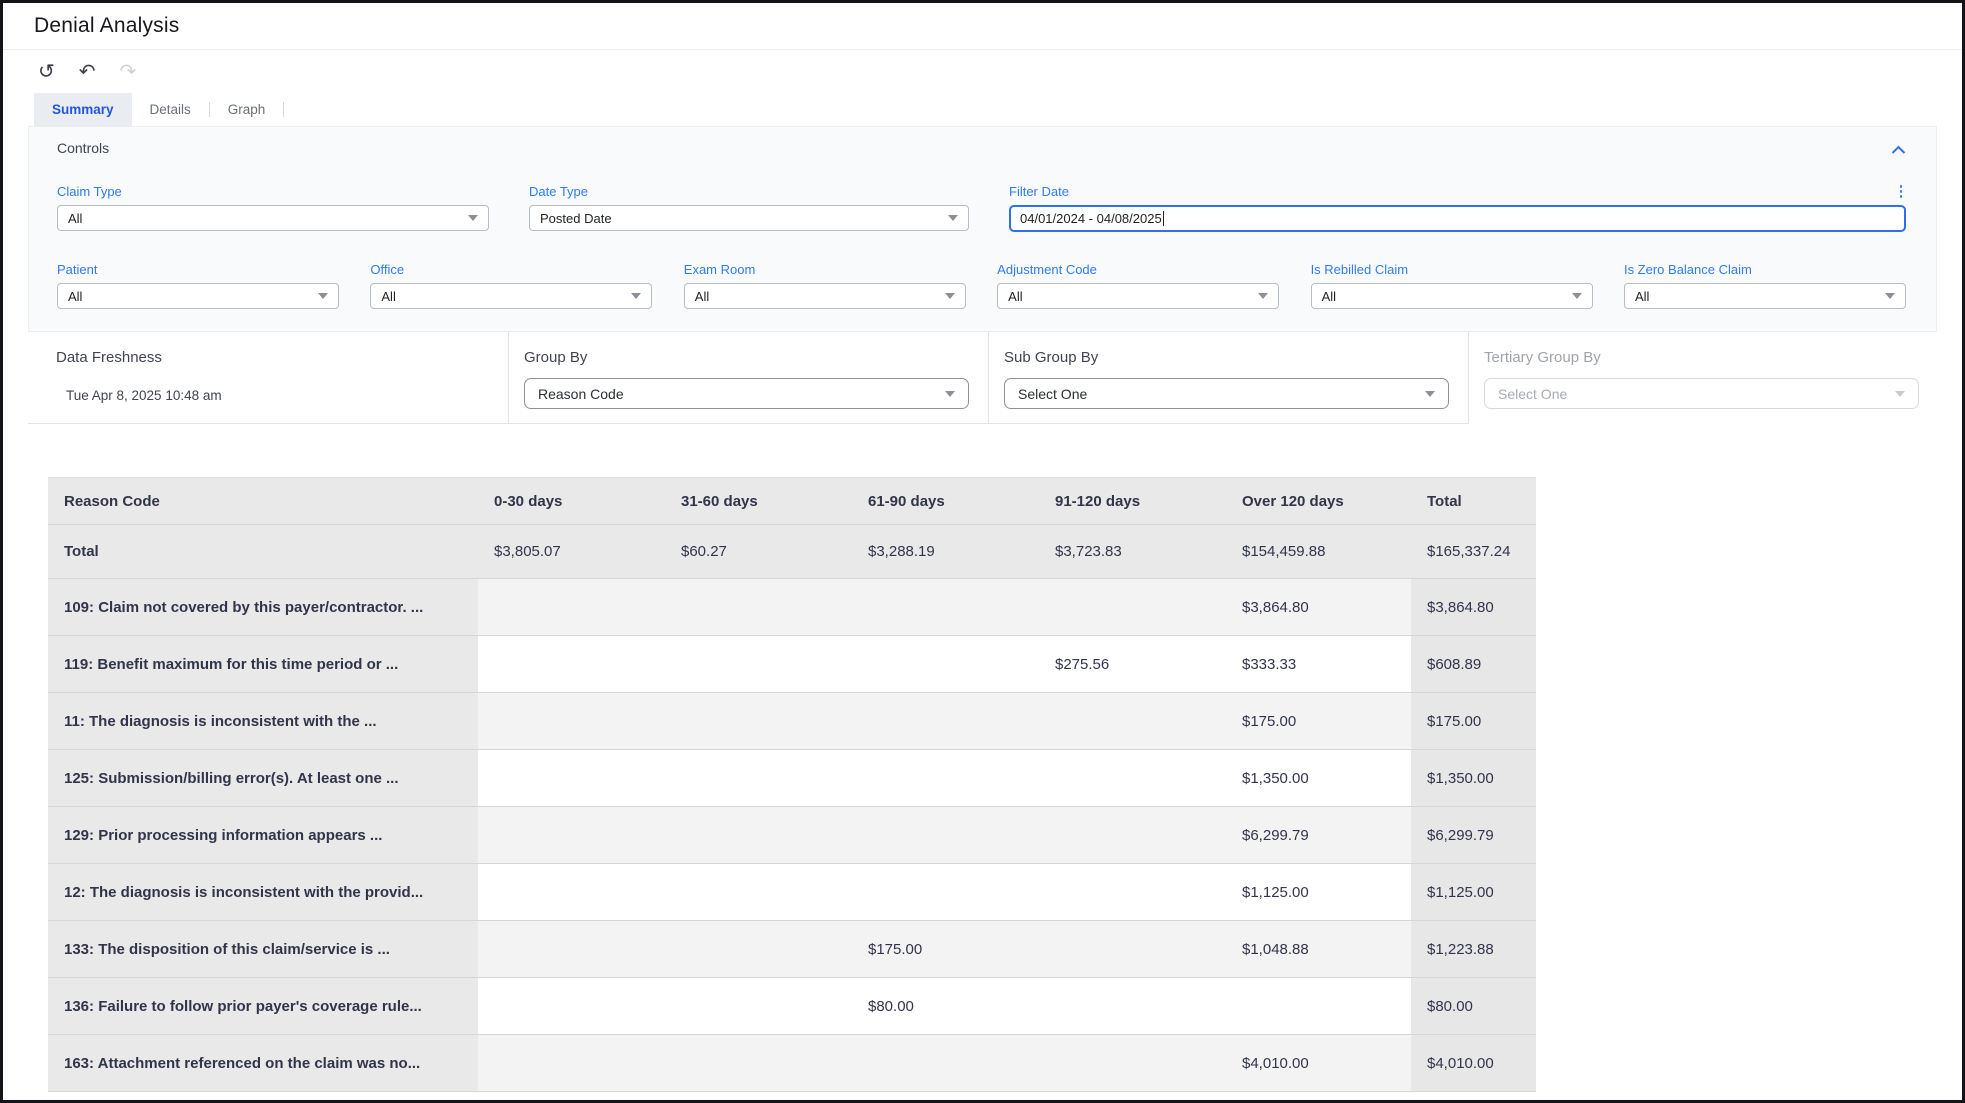  I want to click on amount-cell: 0-30 days, so click(571, 501).